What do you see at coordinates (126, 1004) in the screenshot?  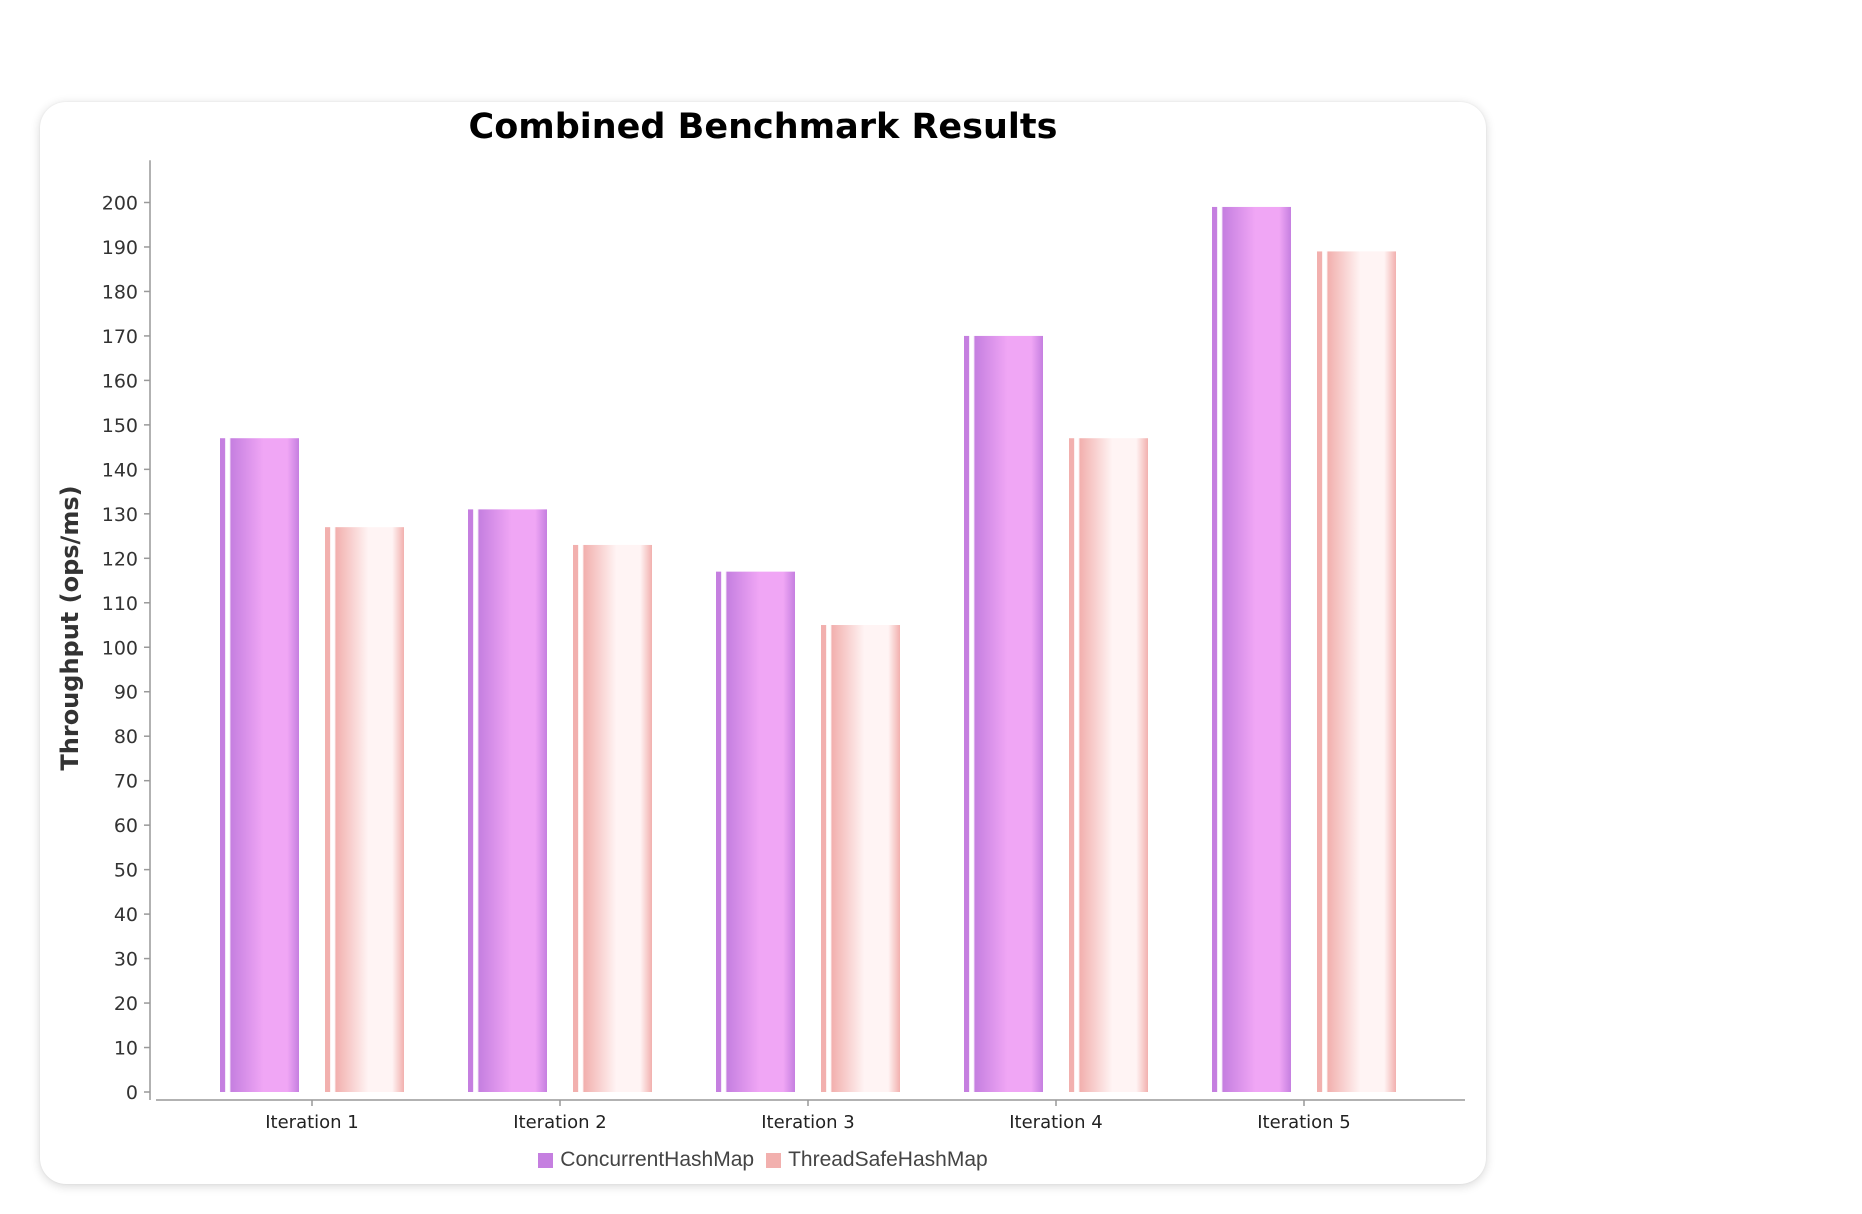 I see `y-tick-label: 20` at bounding box center [126, 1004].